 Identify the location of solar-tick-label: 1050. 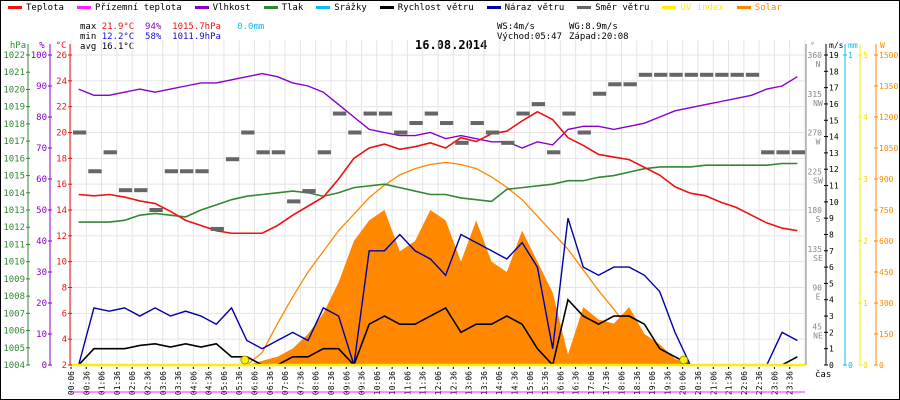
(888, 148).